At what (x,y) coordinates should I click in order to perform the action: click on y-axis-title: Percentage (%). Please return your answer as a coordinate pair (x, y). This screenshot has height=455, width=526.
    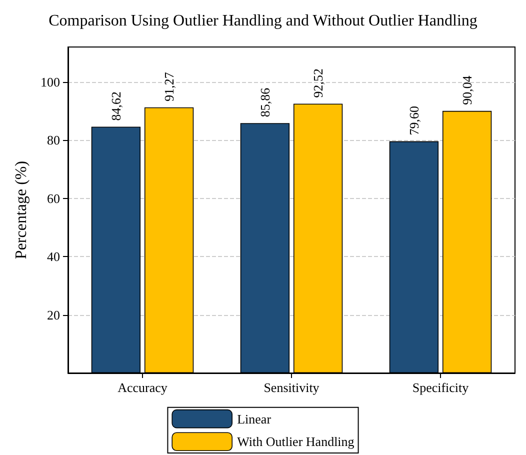
    Looking at the image, I should click on (21, 210).